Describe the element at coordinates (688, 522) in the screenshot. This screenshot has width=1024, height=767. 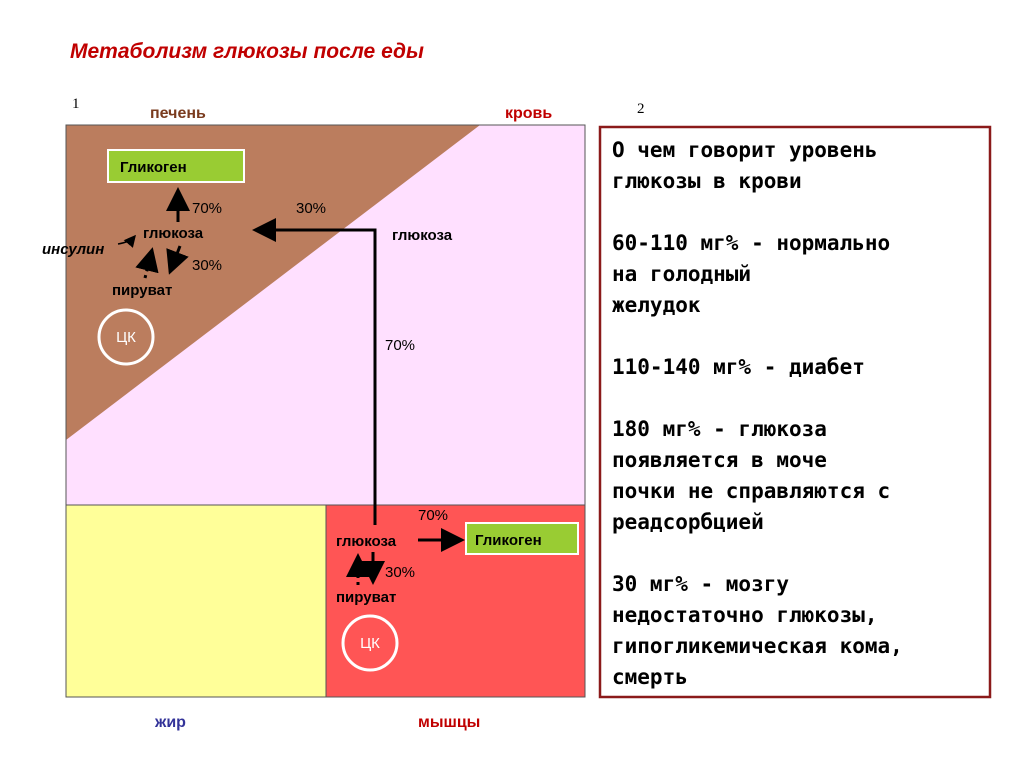
I see `panel-line: реадсорбцией` at that location.